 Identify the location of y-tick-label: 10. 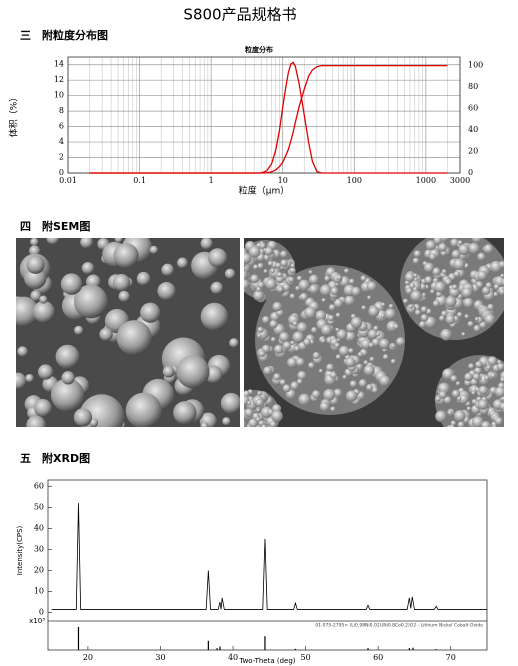
(39, 591).